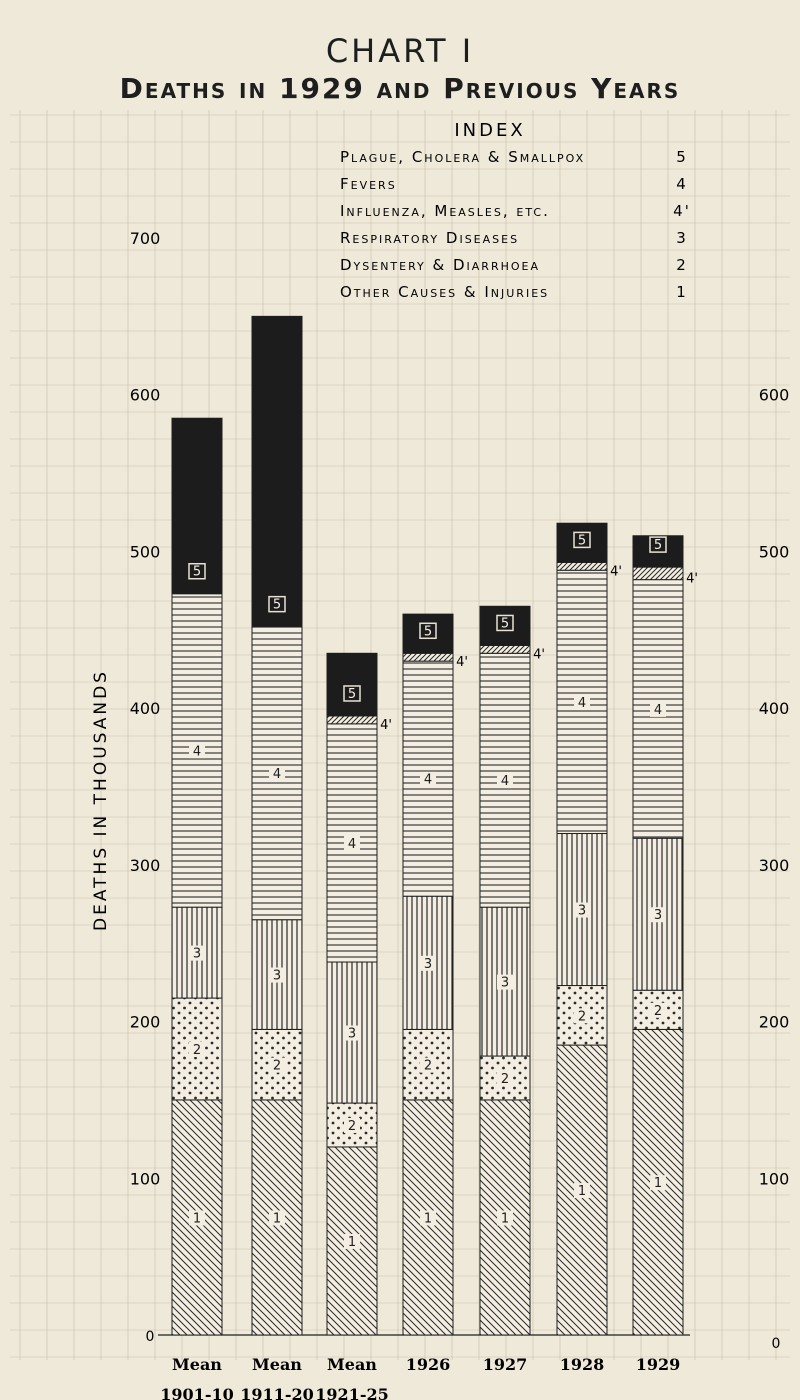  Describe the element at coordinates (774, 865) in the screenshot. I see `y-tick-right: 300` at that location.